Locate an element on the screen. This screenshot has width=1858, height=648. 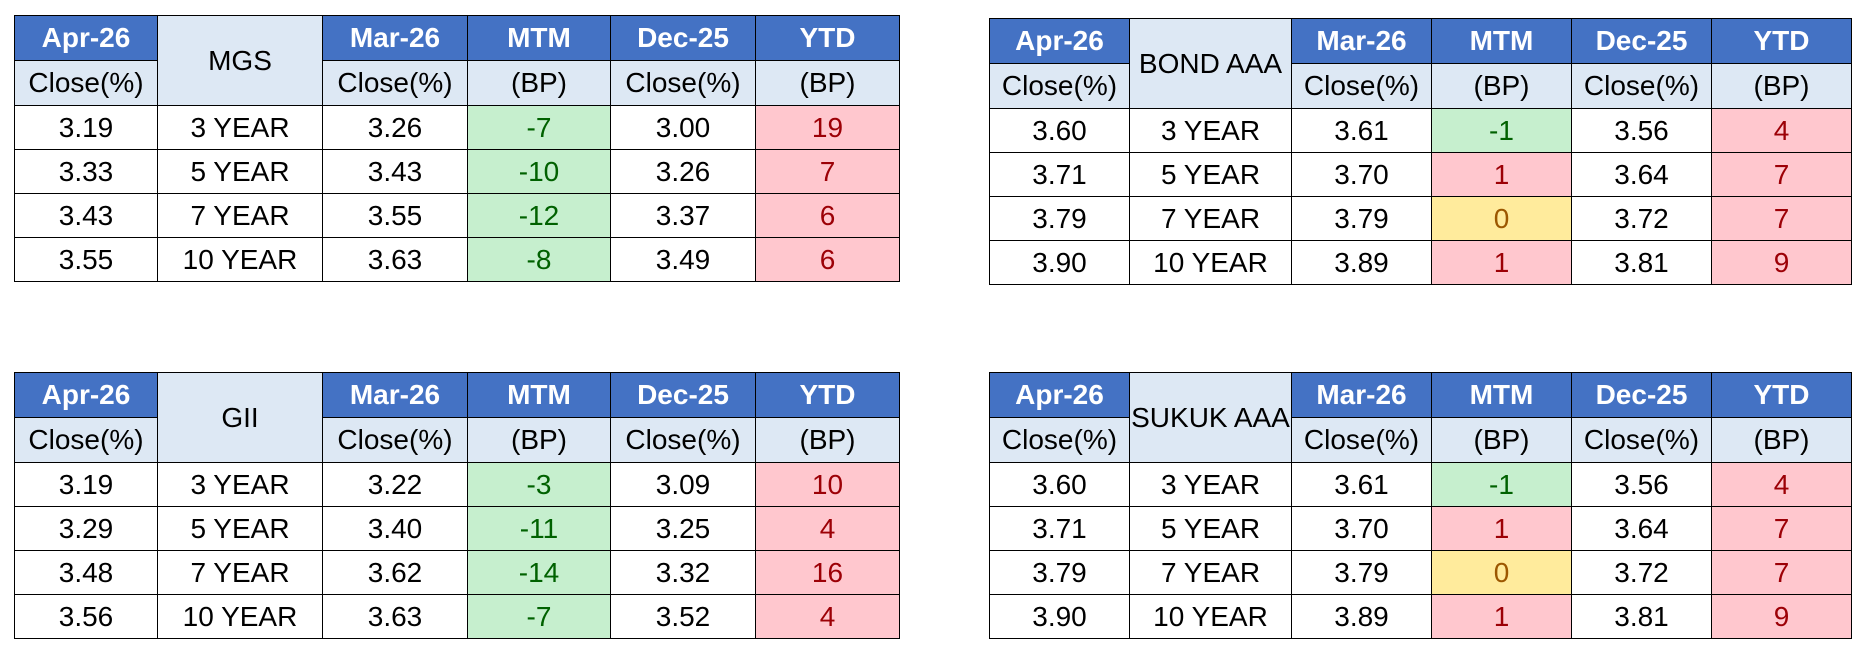
mtm-cell: -8 is located at coordinates (539, 259).